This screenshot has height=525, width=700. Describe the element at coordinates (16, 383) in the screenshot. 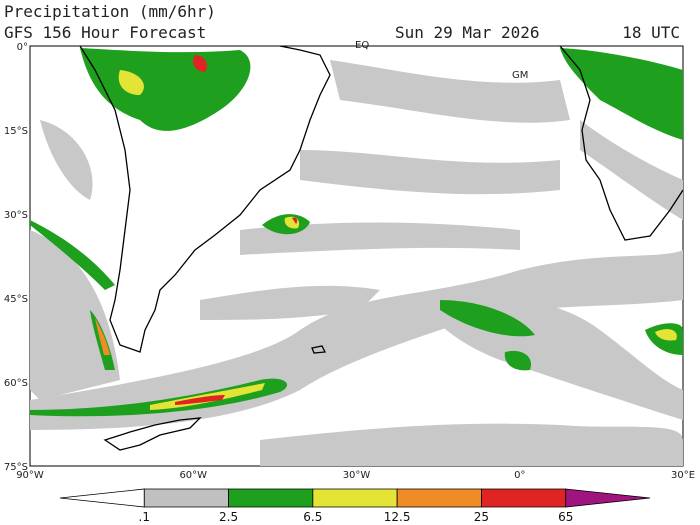

I see `lat-label: 60°S` at that location.